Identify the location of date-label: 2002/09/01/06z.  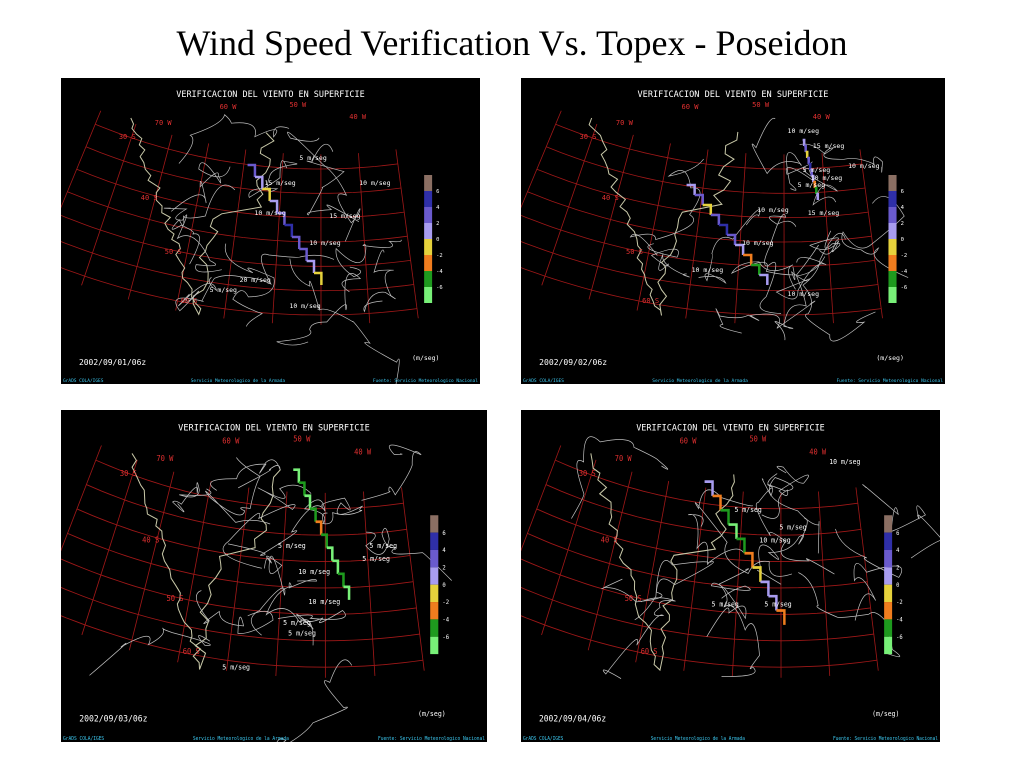
(112, 362).